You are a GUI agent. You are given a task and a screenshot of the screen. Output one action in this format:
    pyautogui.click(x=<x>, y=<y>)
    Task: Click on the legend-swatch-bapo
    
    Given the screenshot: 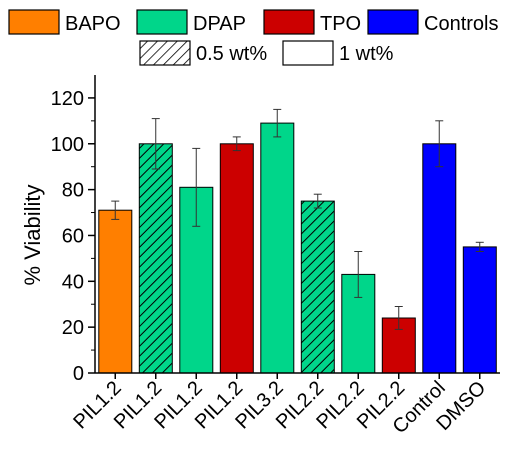 What is the action you would take?
    pyautogui.click(x=34, y=22)
    